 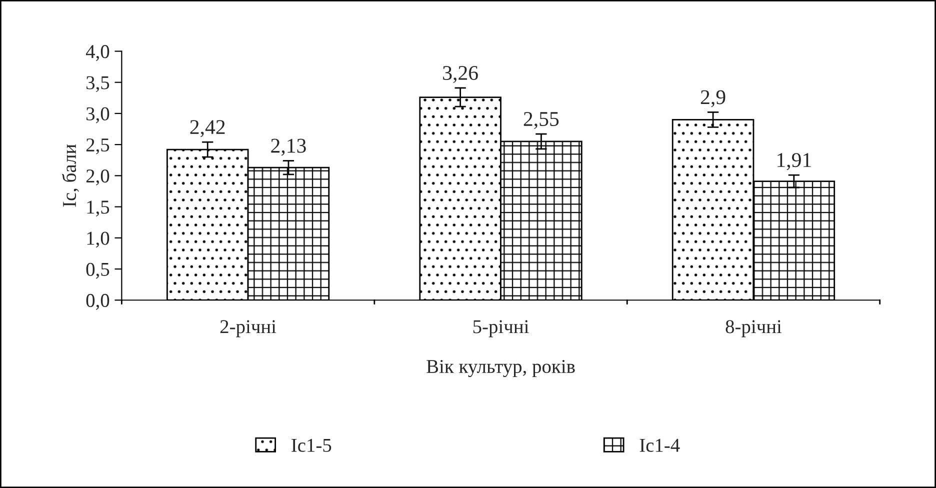 I want to click on data-label: 2,42, so click(x=207, y=129).